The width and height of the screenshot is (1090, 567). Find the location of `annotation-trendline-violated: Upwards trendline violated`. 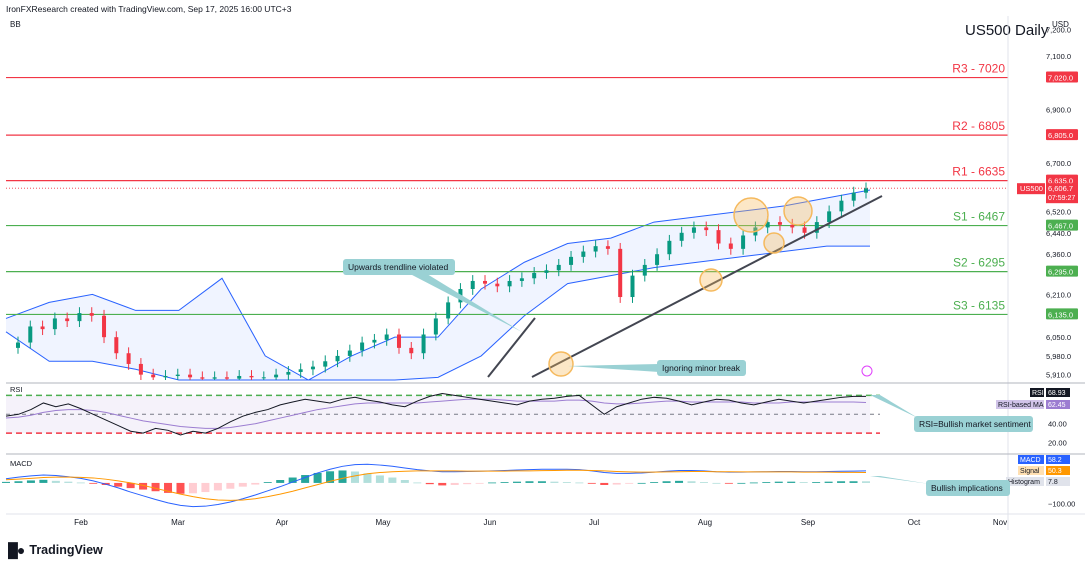

annotation-trendline-violated: Upwards trendline violated is located at coordinates (398, 267).